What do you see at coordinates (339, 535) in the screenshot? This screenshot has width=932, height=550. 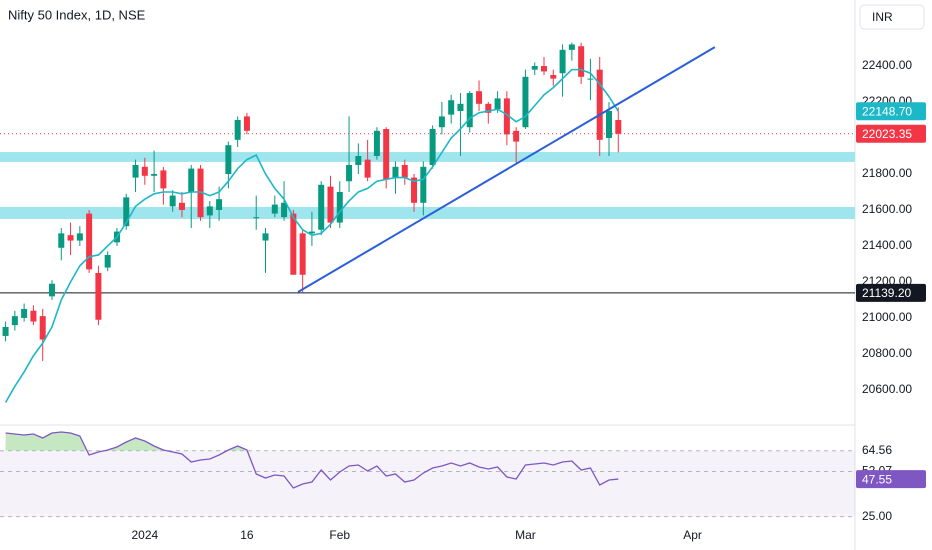 I see `x-tick-label: Feb` at bounding box center [339, 535].